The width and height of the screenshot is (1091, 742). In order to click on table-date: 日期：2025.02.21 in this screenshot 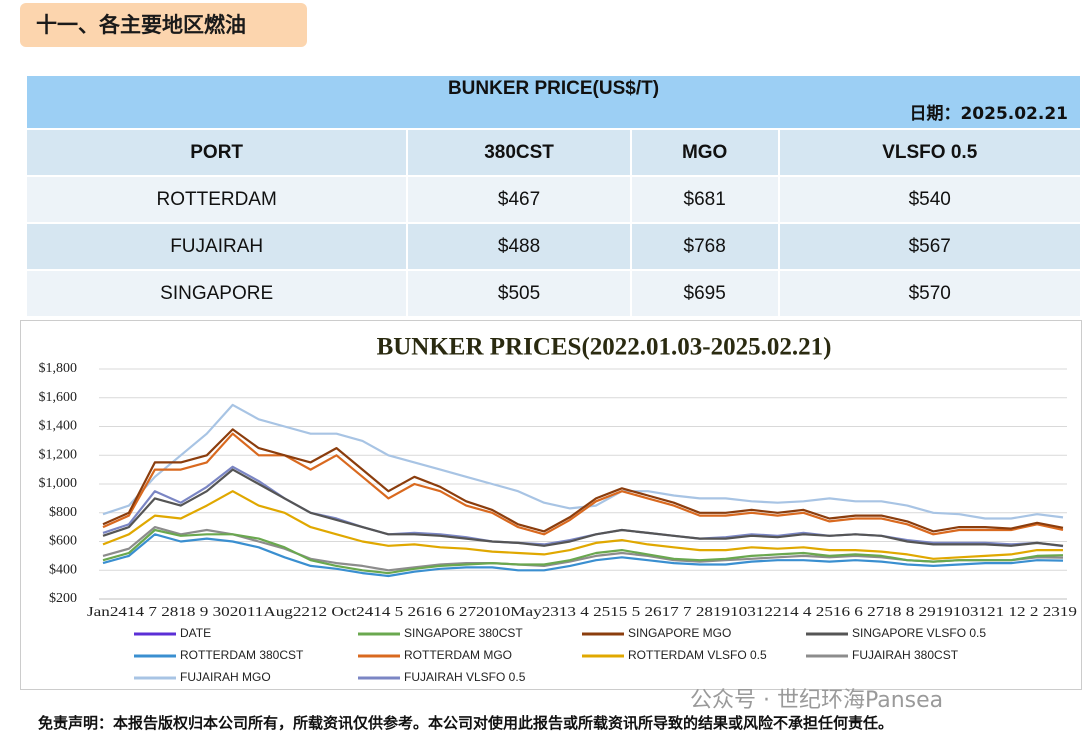, I will do `click(988, 114)`.